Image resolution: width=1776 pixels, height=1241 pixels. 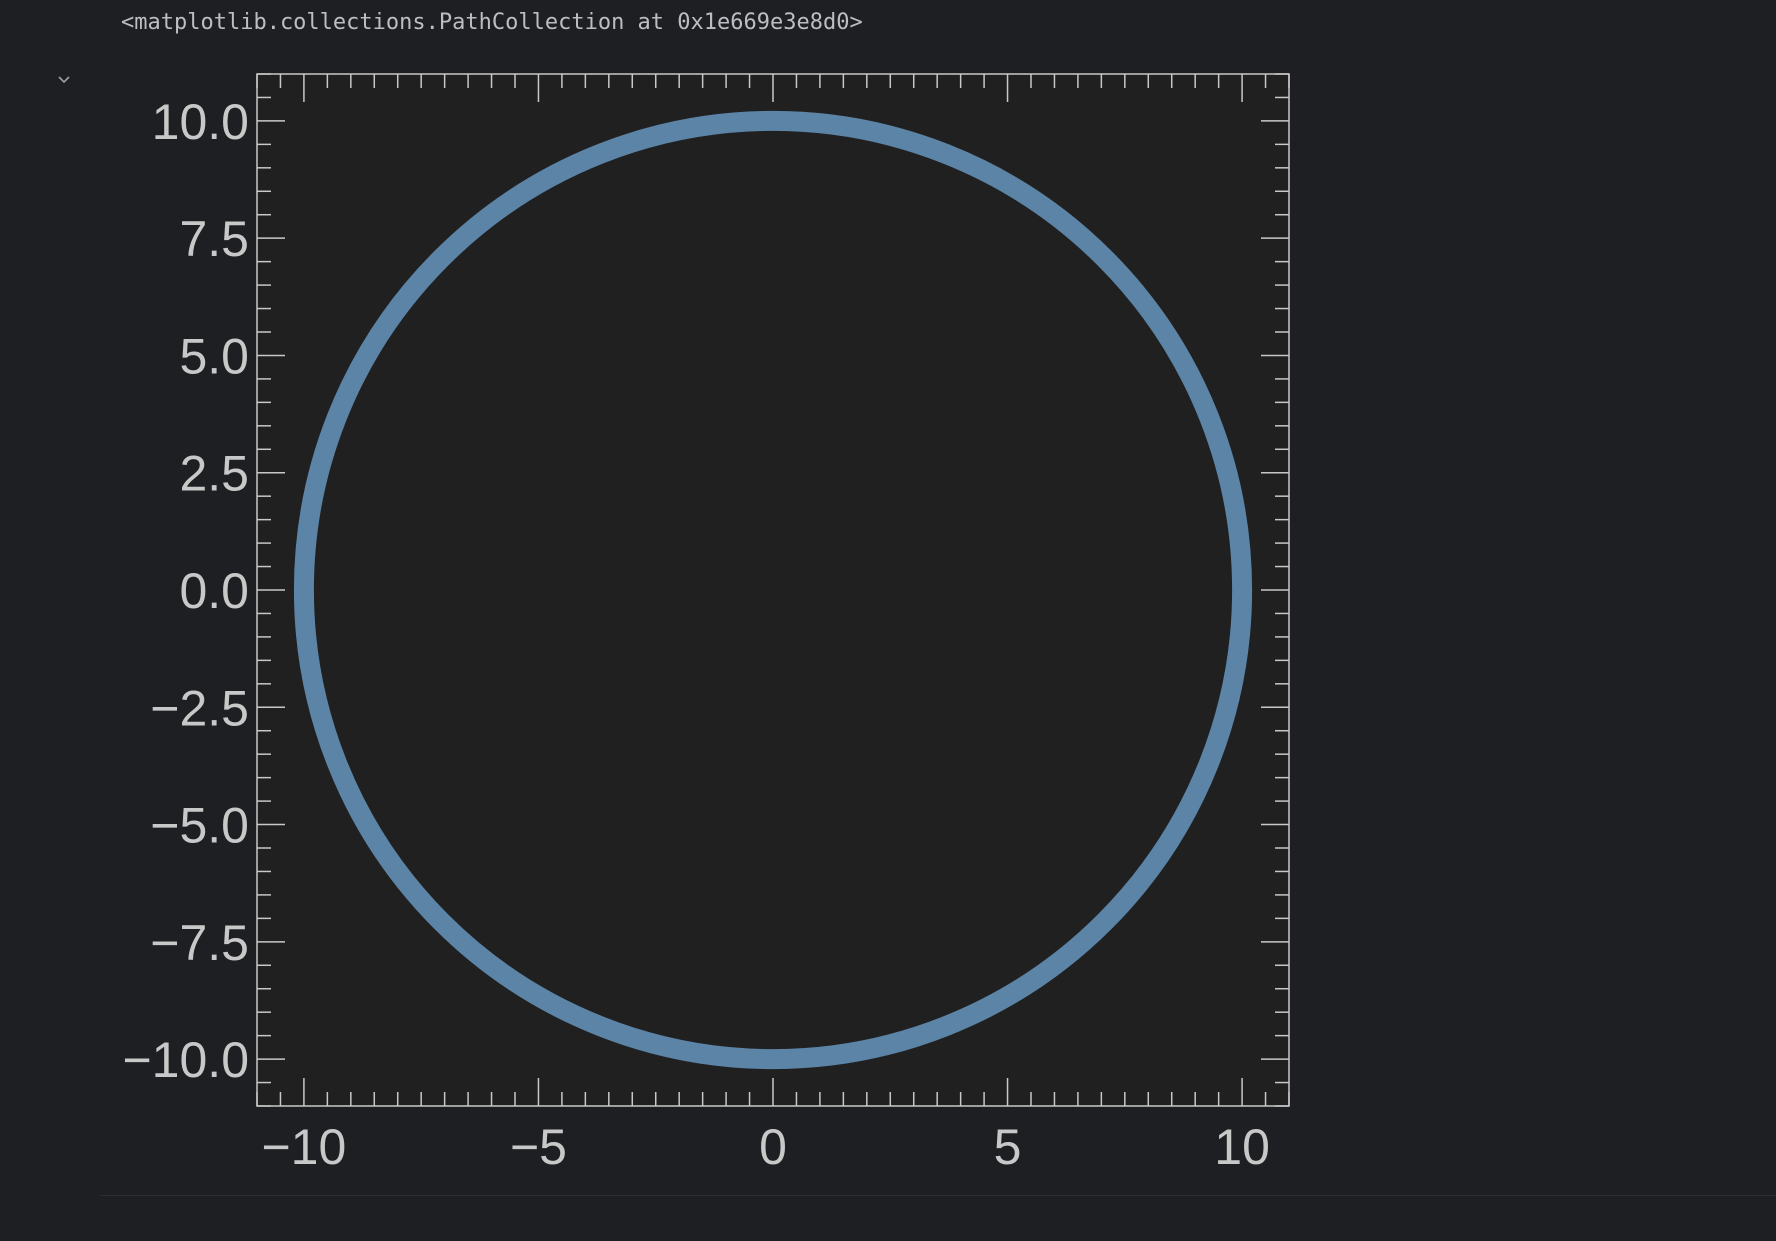 What do you see at coordinates (1008, 1147) in the screenshot?
I see `x-tick-label: 5` at bounding box center [1008, 1147].